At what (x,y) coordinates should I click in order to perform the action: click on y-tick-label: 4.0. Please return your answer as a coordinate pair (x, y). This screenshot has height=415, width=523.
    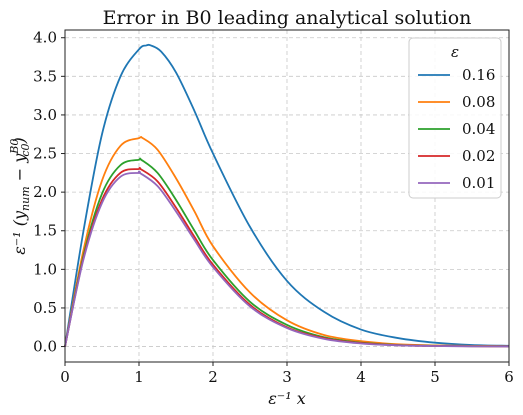
    Looking at the image, I should click on (45, 38).